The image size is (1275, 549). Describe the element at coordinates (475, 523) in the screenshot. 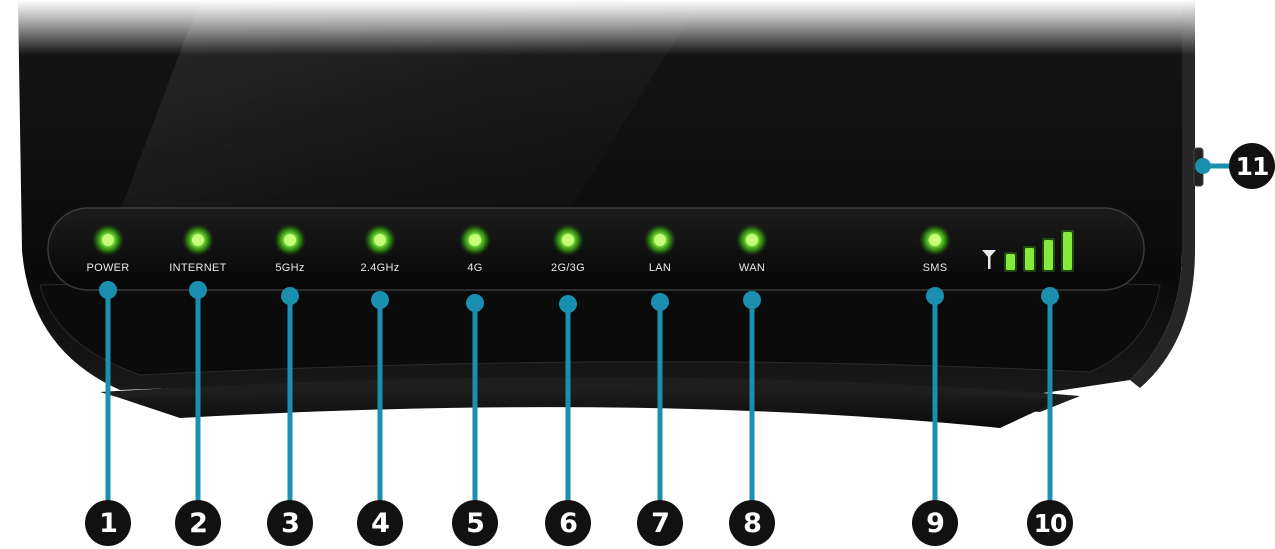

I see `callout-5: 5` at that location.